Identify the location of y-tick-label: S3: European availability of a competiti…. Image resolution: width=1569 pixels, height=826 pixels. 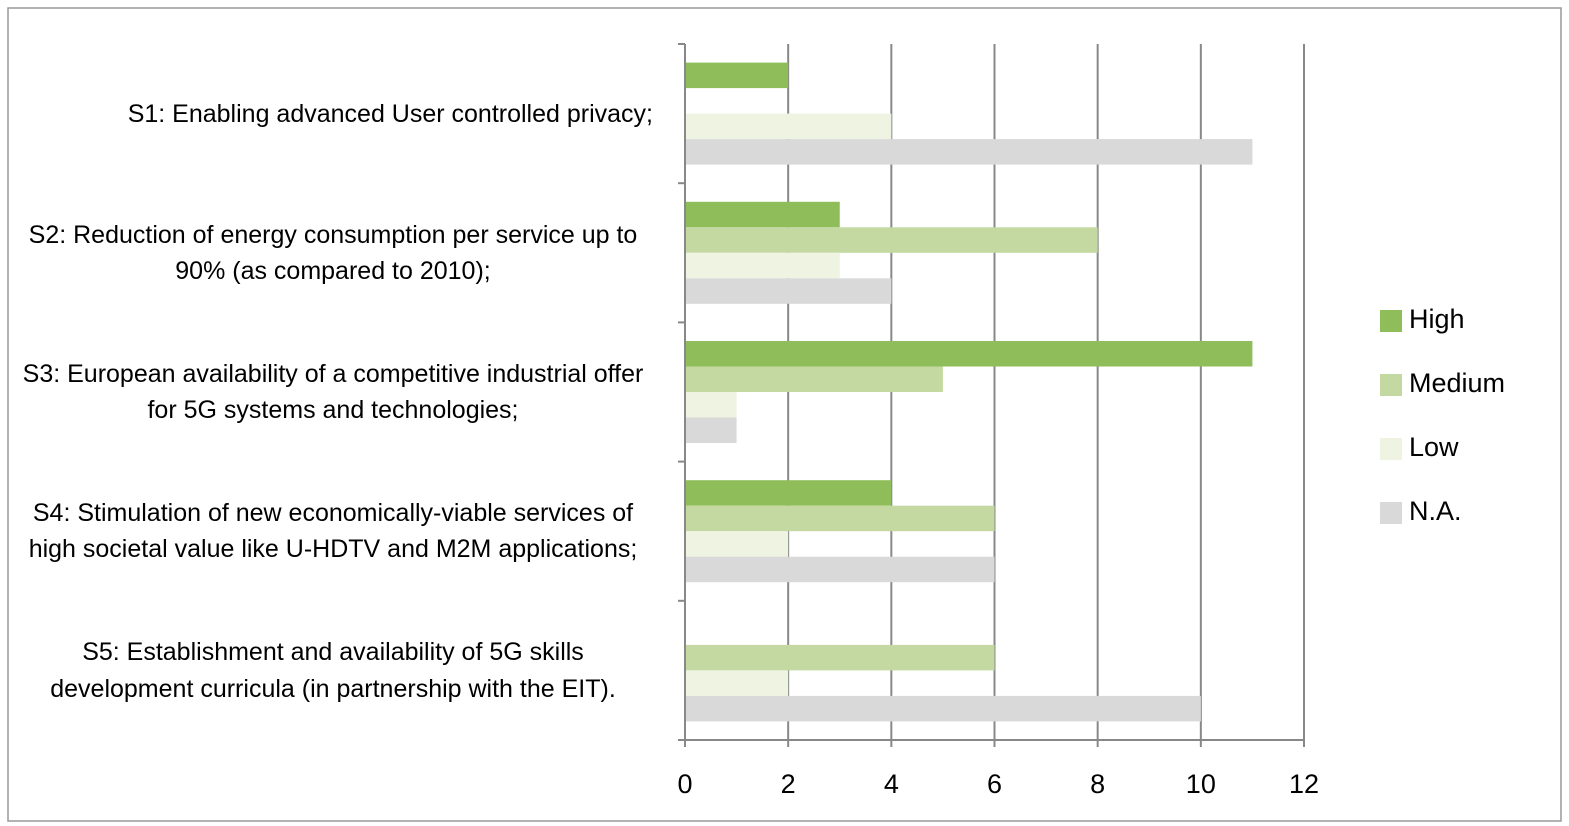
(333, 391).